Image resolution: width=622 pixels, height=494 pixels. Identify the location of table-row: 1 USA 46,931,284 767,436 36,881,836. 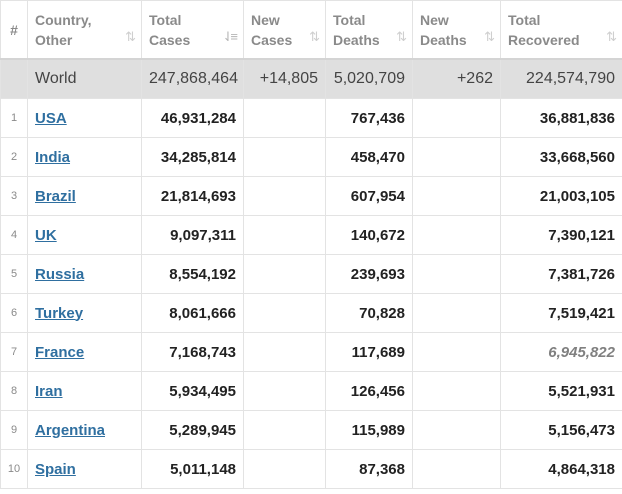
(311, 118).